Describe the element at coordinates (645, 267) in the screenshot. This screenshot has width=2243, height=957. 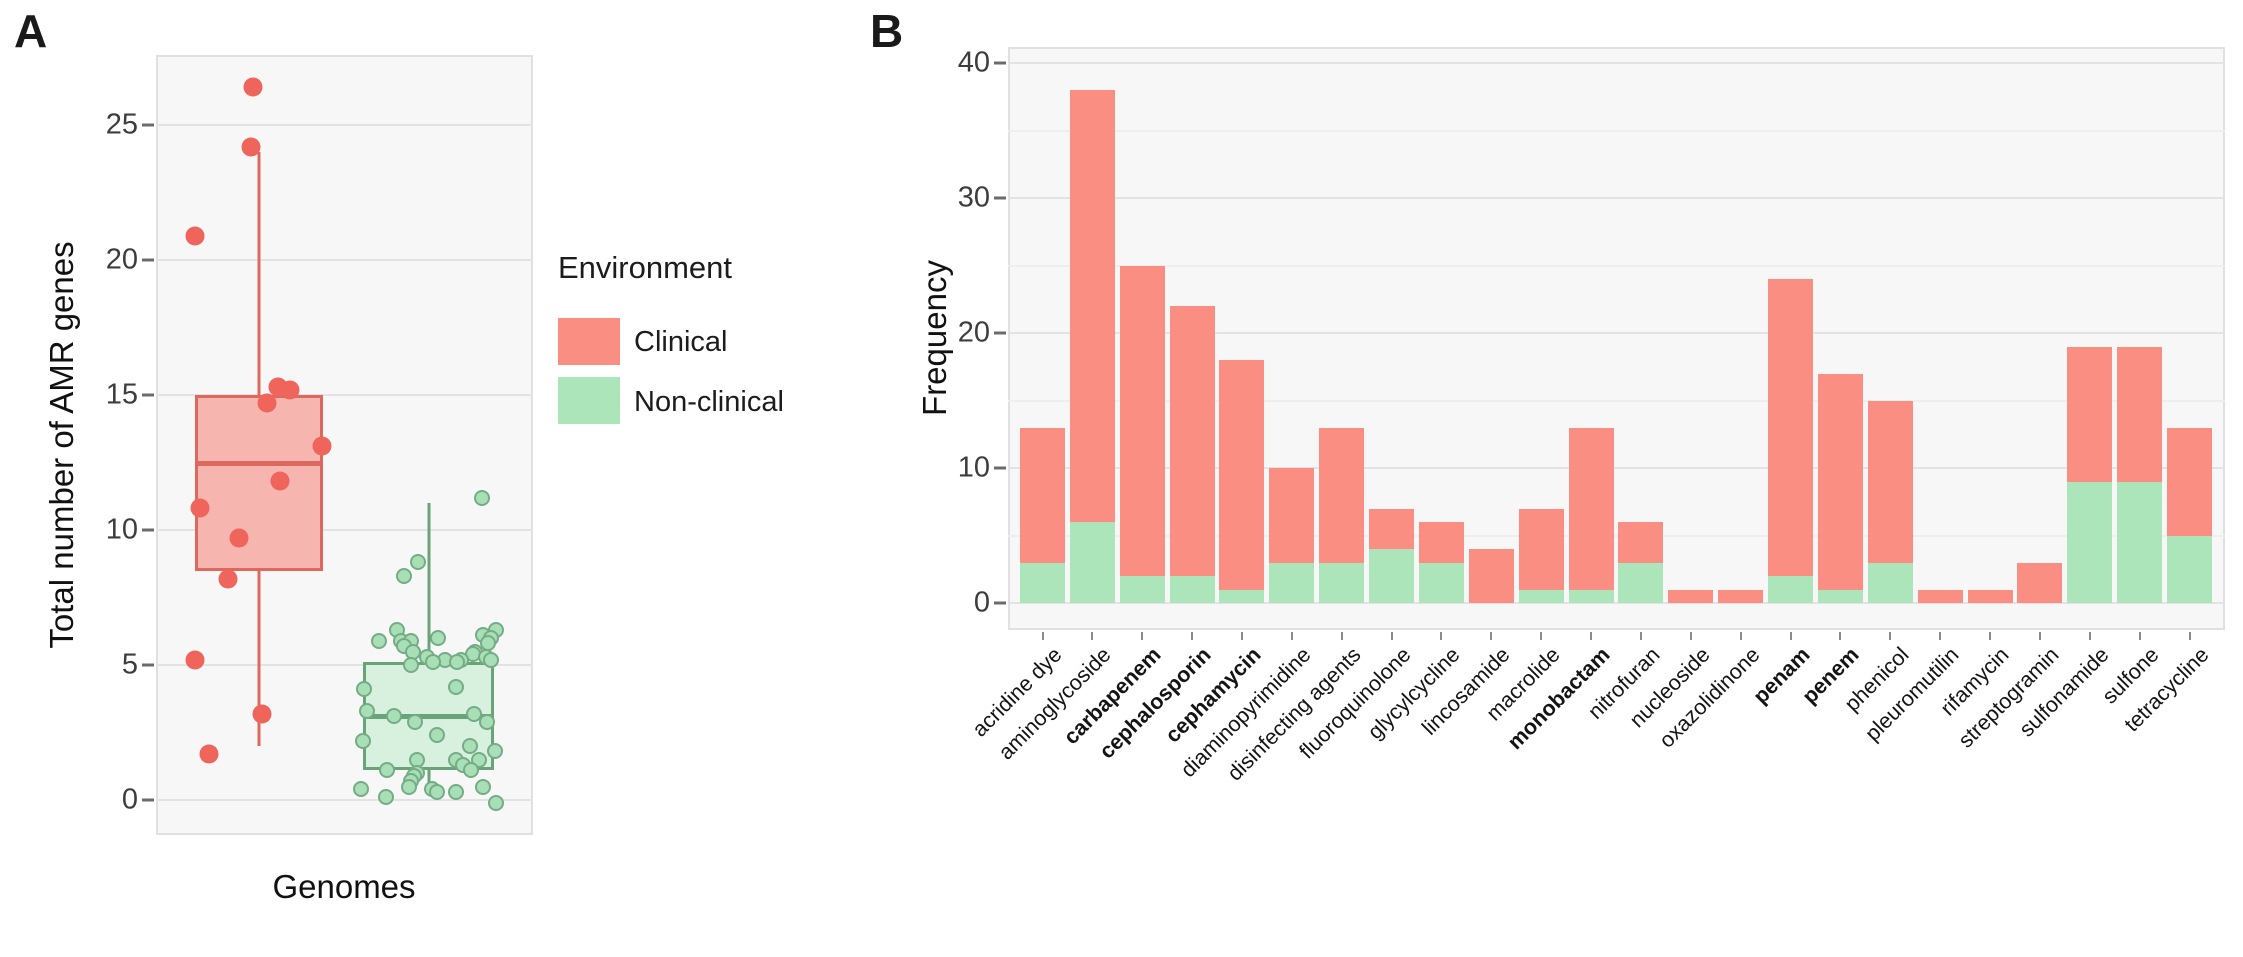
I see `legend-title: Environment` at that location.